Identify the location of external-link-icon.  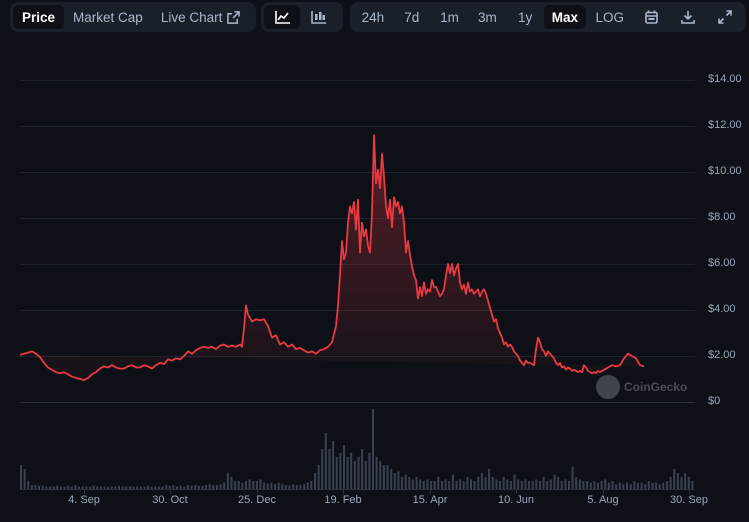
(234, 17).